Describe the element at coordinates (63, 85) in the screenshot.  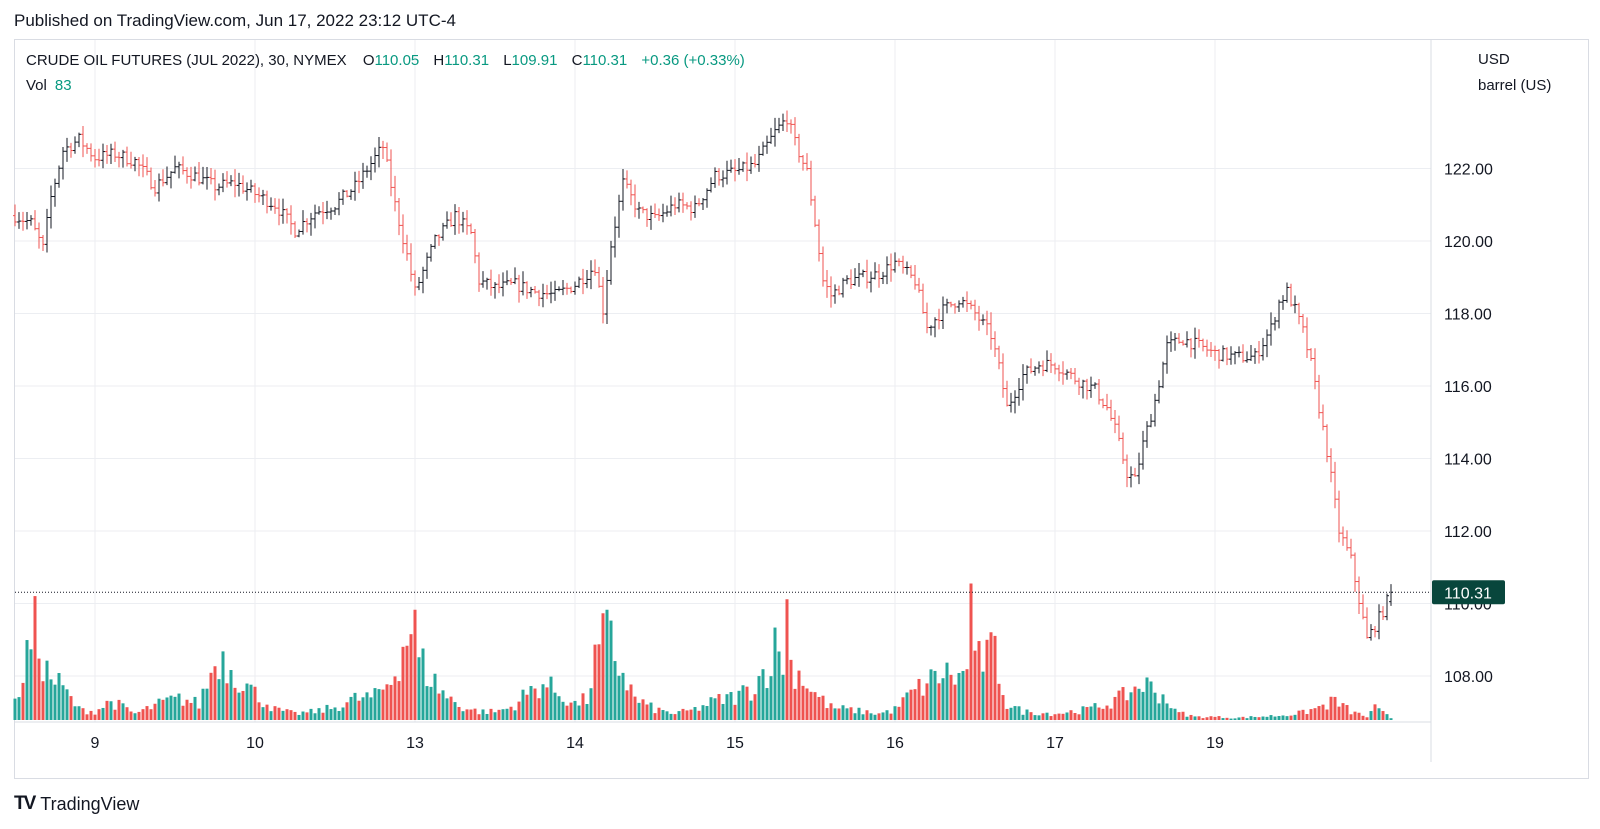
I see `volume-value: 83` at that location.